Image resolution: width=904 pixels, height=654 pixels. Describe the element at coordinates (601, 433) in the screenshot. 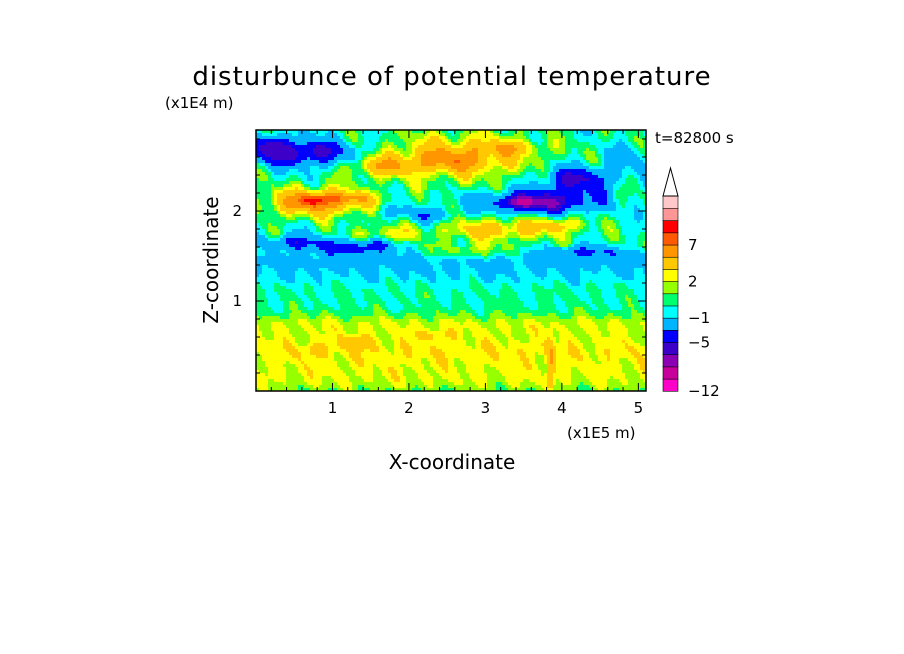

I see `x-unit-label: (x1E5 m)` at that location.